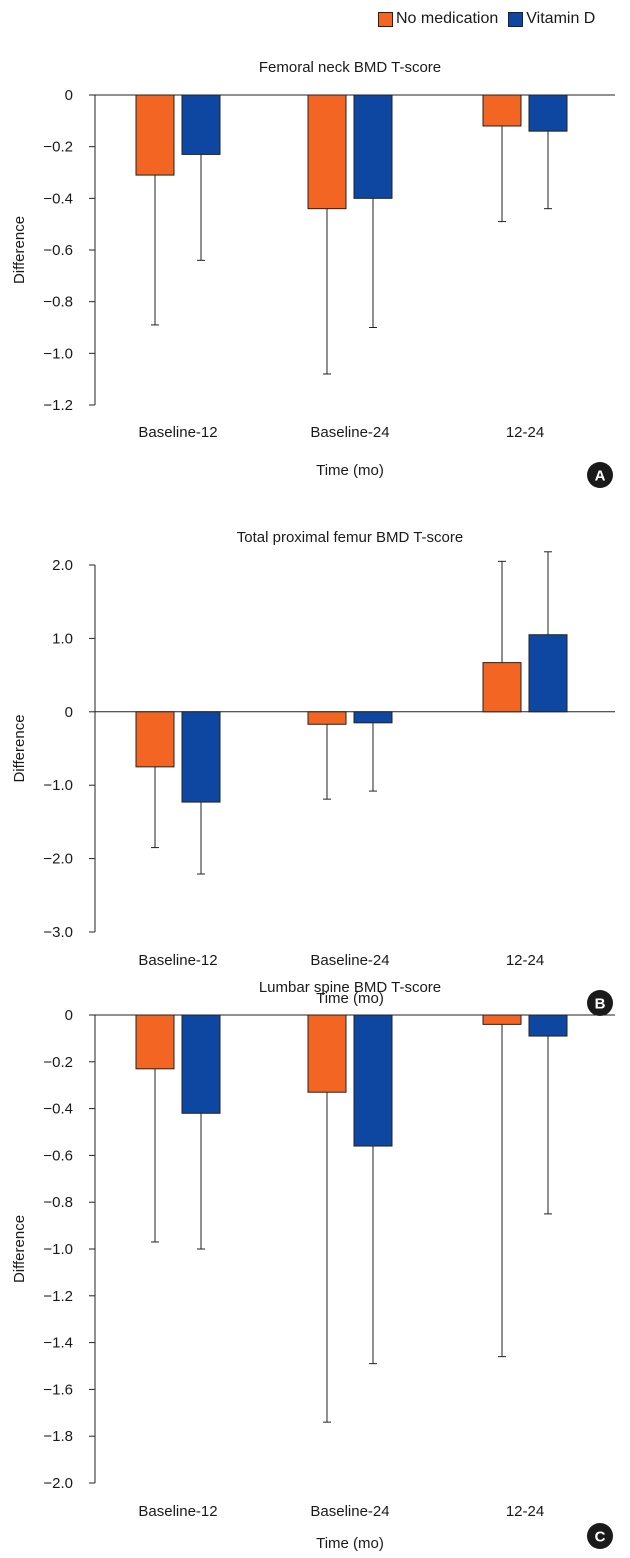  I want to click on panel-badge: A, so click(600, 475).